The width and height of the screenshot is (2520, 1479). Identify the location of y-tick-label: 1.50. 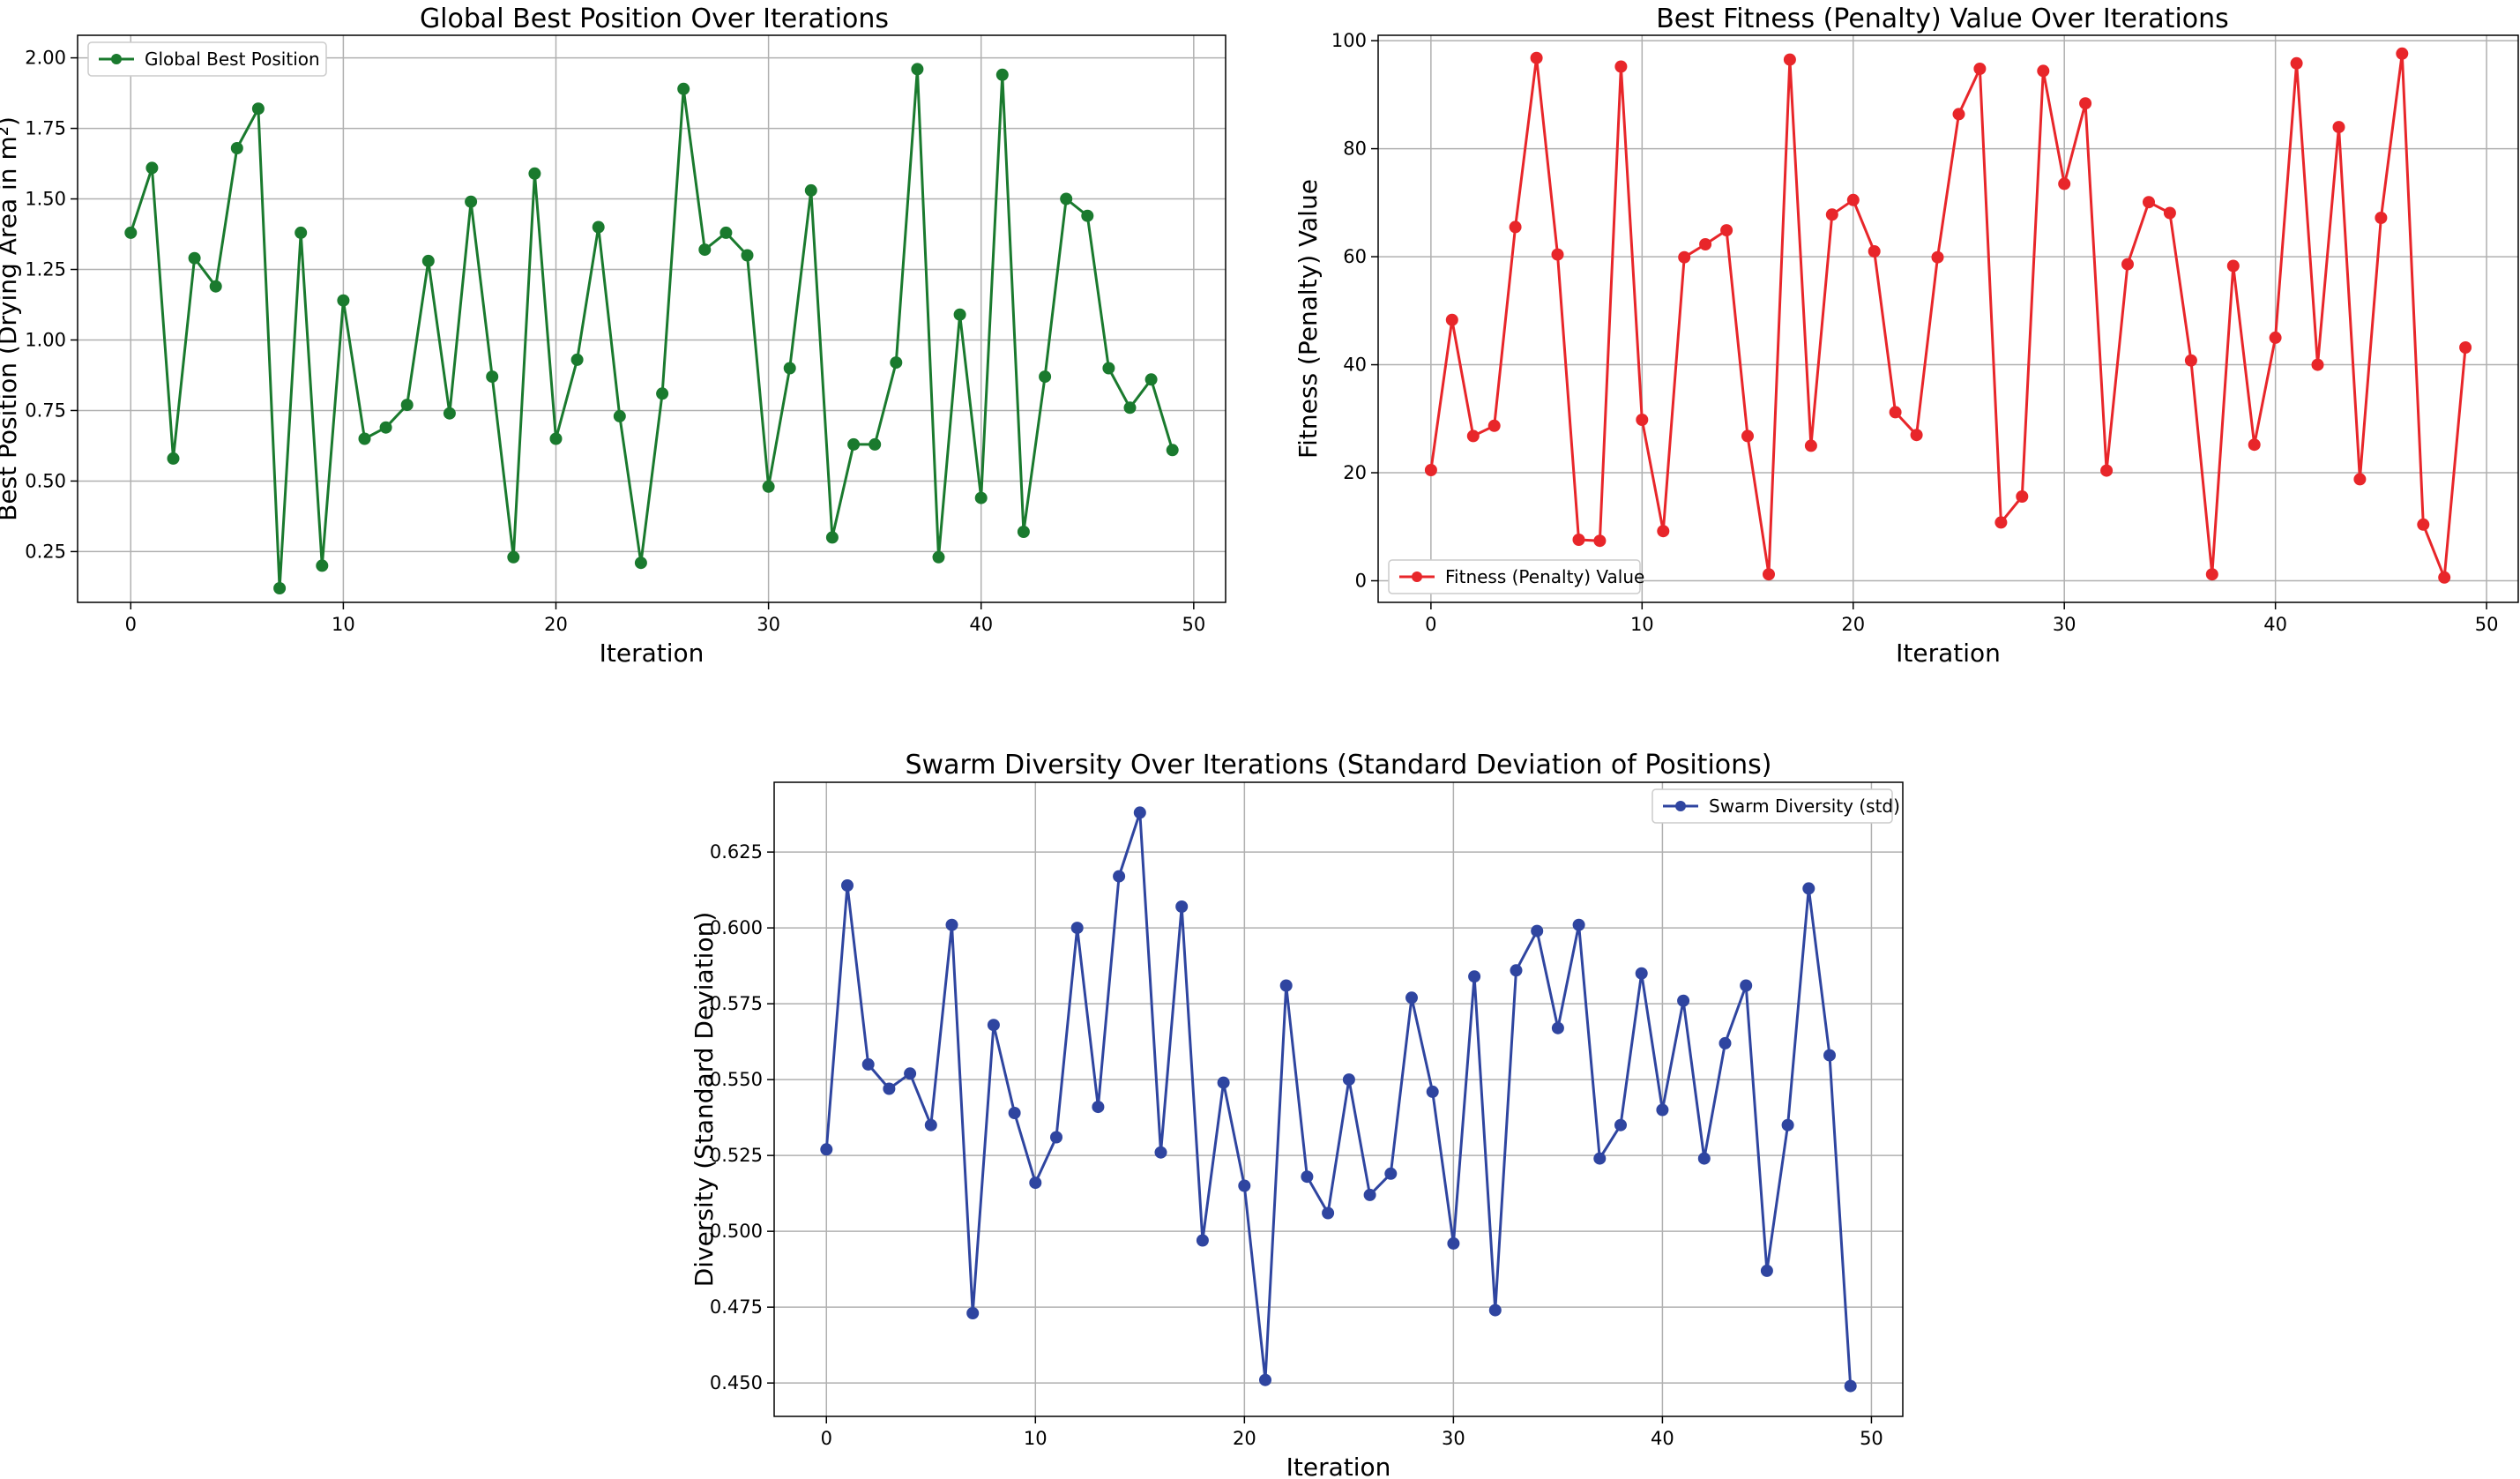
(45, 199).